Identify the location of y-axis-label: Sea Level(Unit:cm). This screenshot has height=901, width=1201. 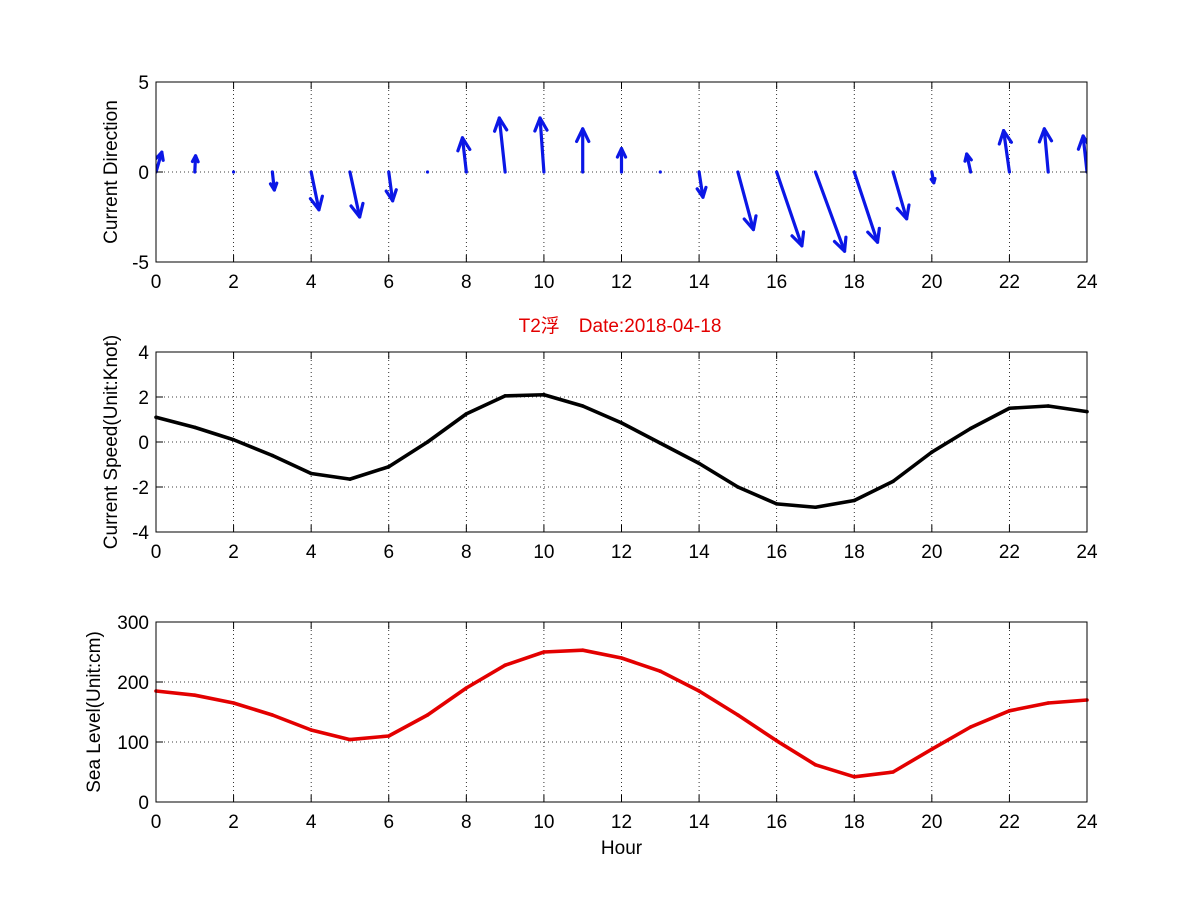
(94, 712).